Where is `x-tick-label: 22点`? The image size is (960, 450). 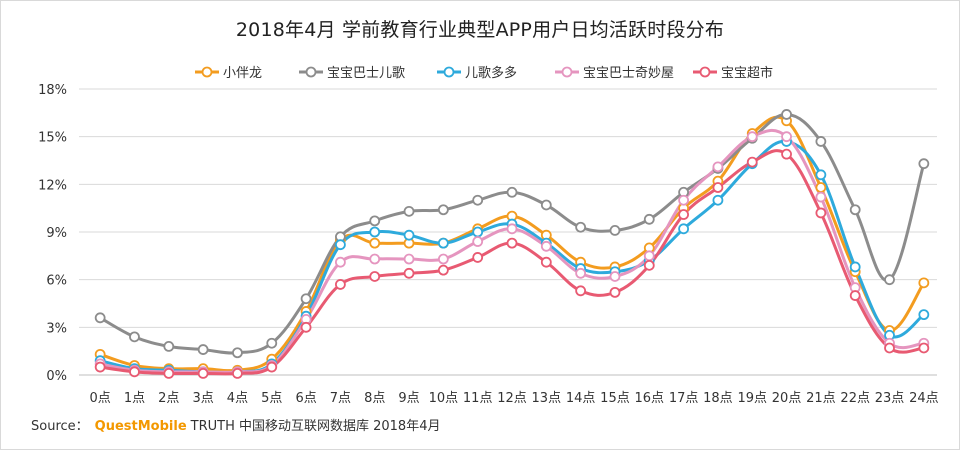
x-tick-label: 22点 is located at coordinates (855, 398).